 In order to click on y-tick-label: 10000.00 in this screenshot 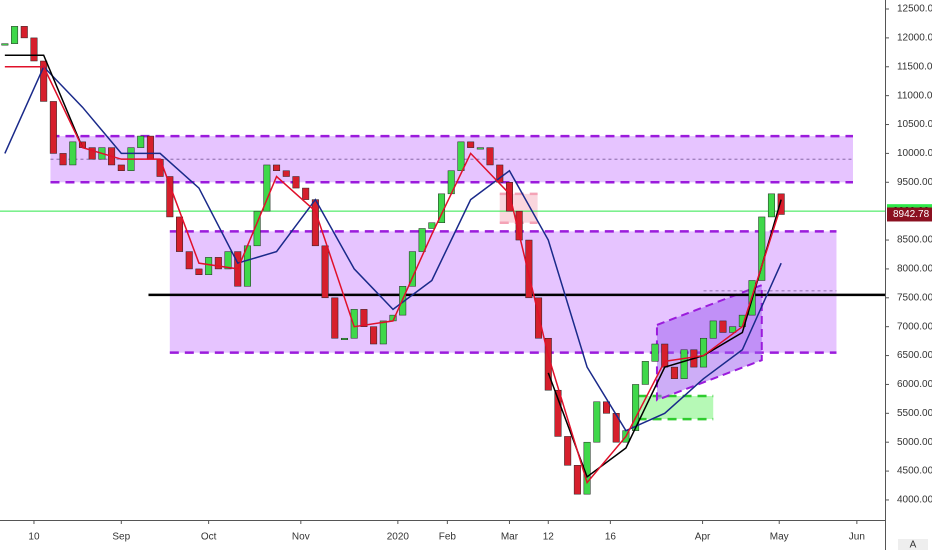, I will do `click(914, 153)`.